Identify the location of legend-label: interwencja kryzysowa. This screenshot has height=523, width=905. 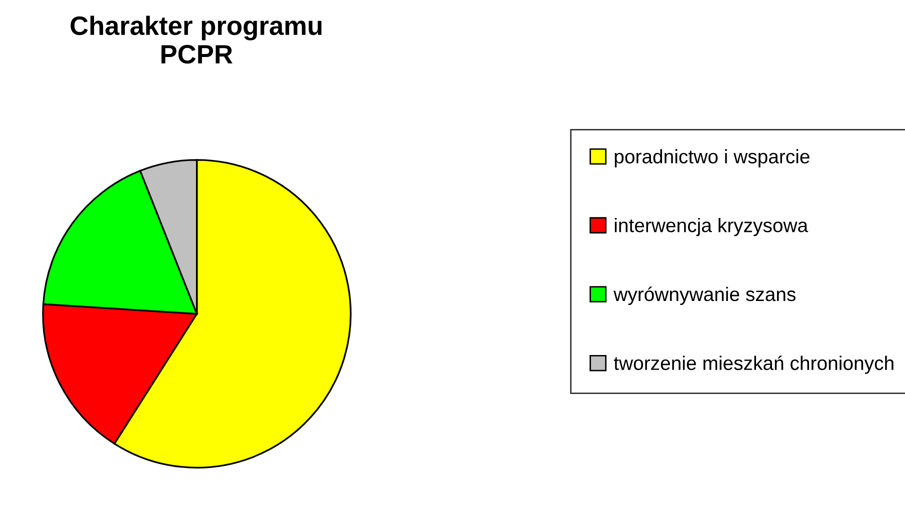
(711, 227).